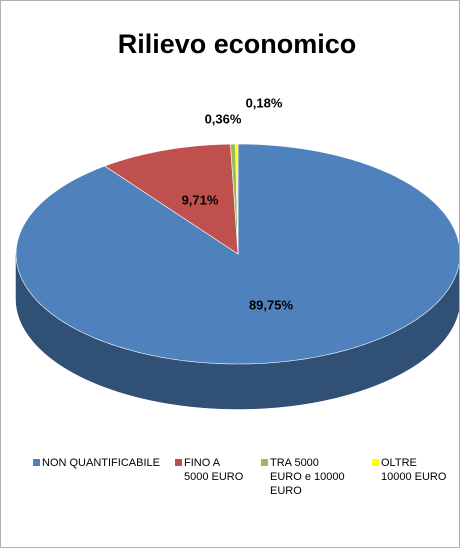 The width and height of the screenshot is (460, 548). Describe the element at coordinates (414, 470) in the screenshot. I see `legend-label: OLTRE 10000 EURO` at that location.